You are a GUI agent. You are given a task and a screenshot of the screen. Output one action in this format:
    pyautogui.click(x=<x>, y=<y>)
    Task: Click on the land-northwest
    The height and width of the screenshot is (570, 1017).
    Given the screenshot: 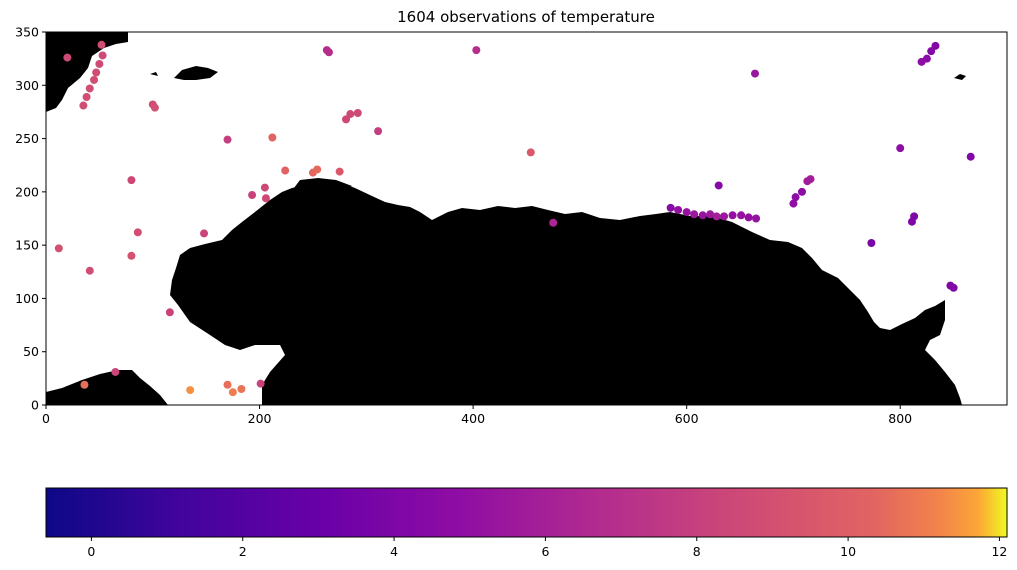 What is the action you would take?
    pyautogui.click(x=87, y=72)
    